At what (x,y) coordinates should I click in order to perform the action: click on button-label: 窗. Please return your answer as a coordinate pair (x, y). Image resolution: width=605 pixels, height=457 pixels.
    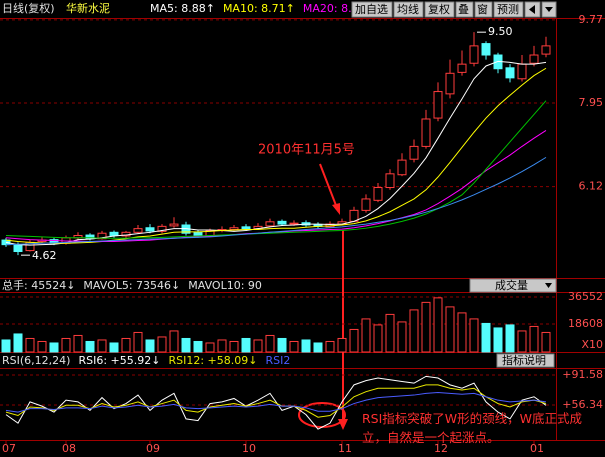
    Looking at the image, I should click on (482, 9).